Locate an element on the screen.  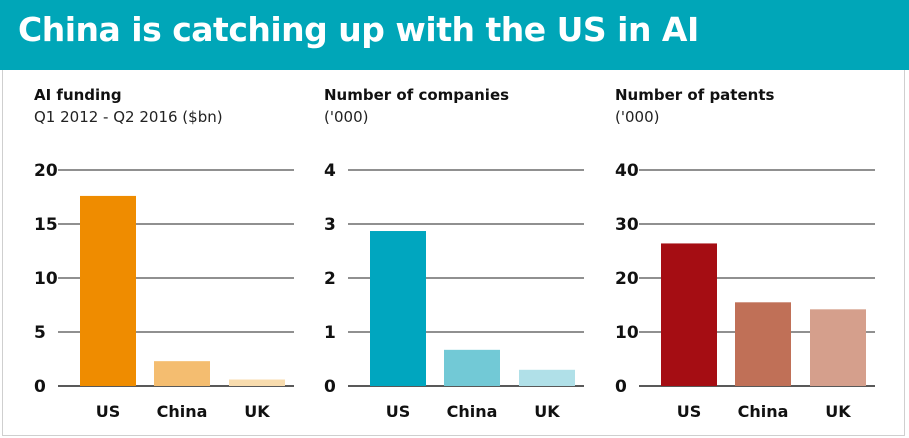
panel-title: Number of patents is located at coordinates (695, 95).